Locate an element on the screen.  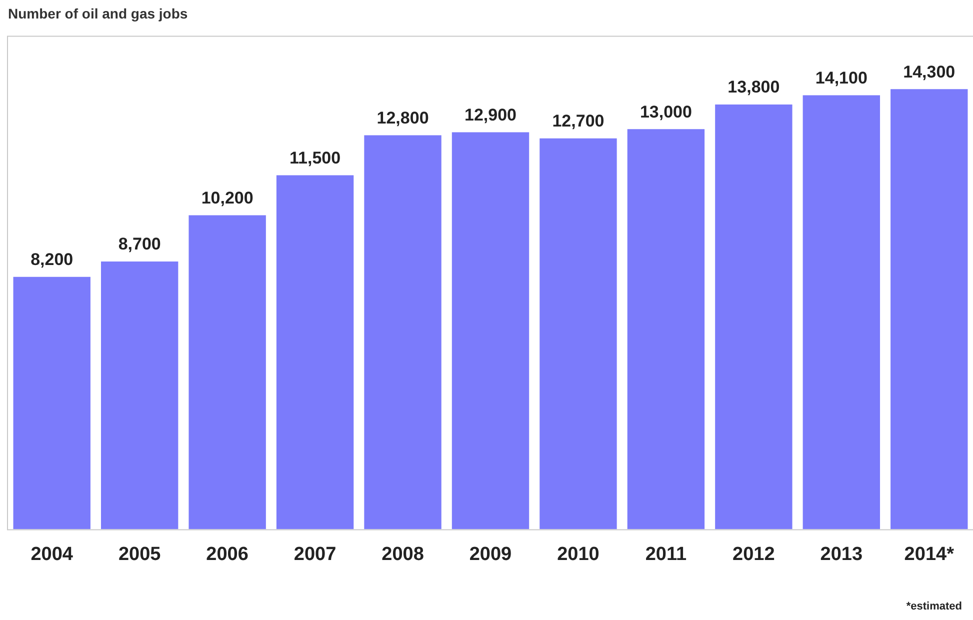
data-label: 11,500 is located at coordinates (315, 158).